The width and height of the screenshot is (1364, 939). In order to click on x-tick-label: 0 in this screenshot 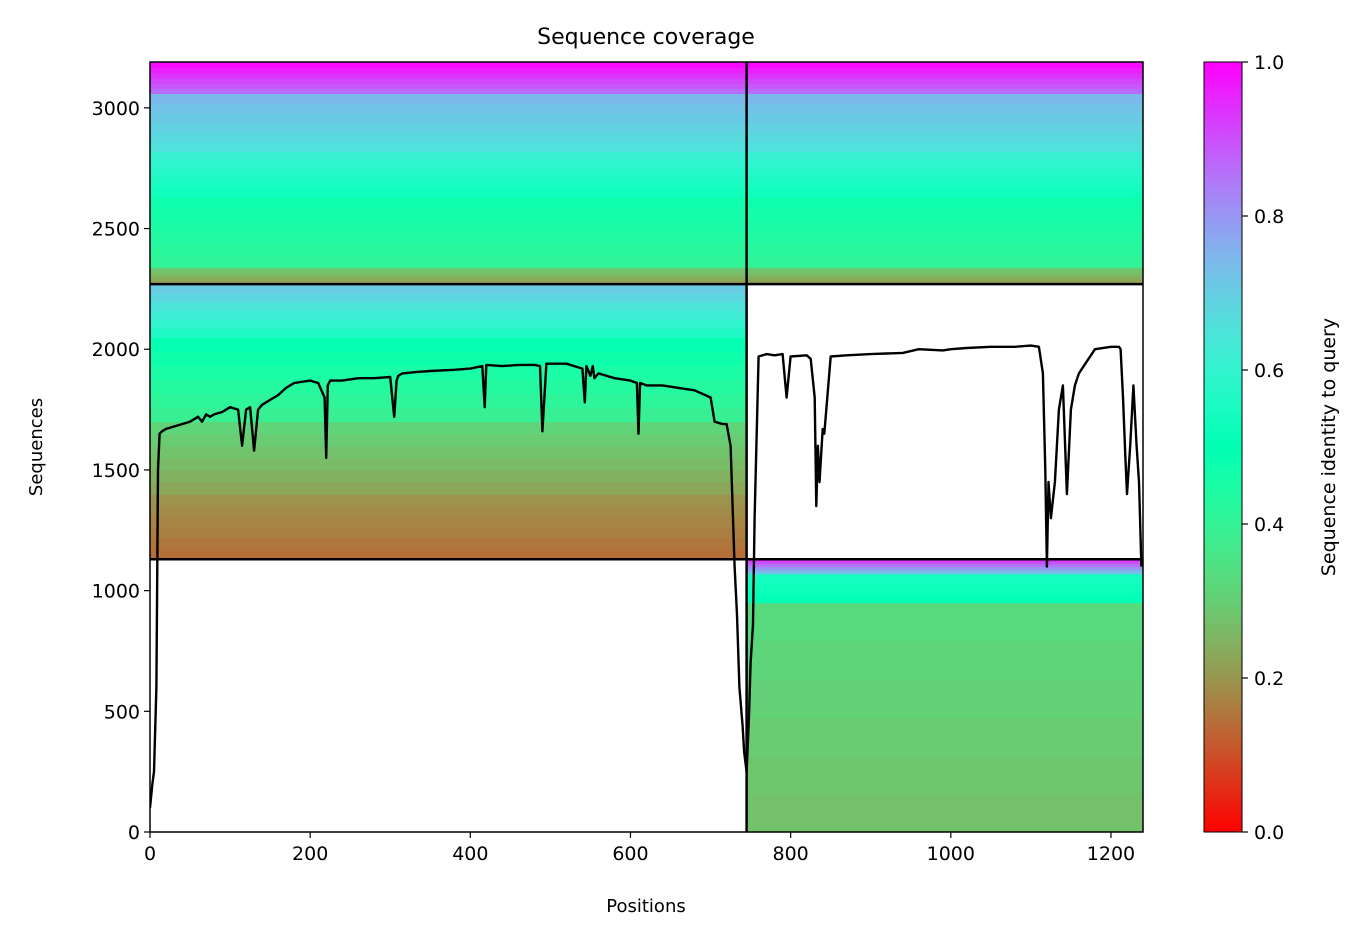, I will do `click(150, 854)`.